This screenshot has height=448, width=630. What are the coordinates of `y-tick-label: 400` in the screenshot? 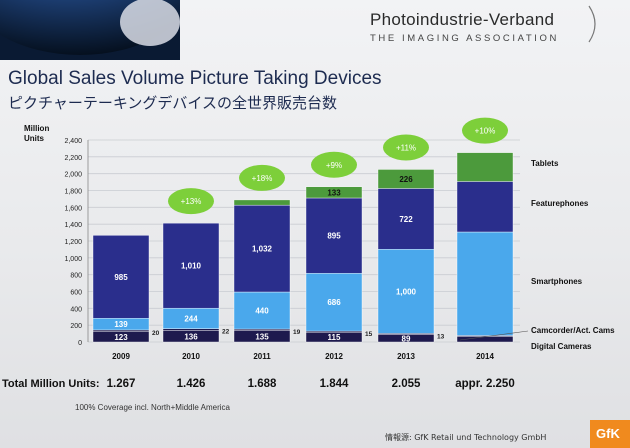 It's located at (76, 309).